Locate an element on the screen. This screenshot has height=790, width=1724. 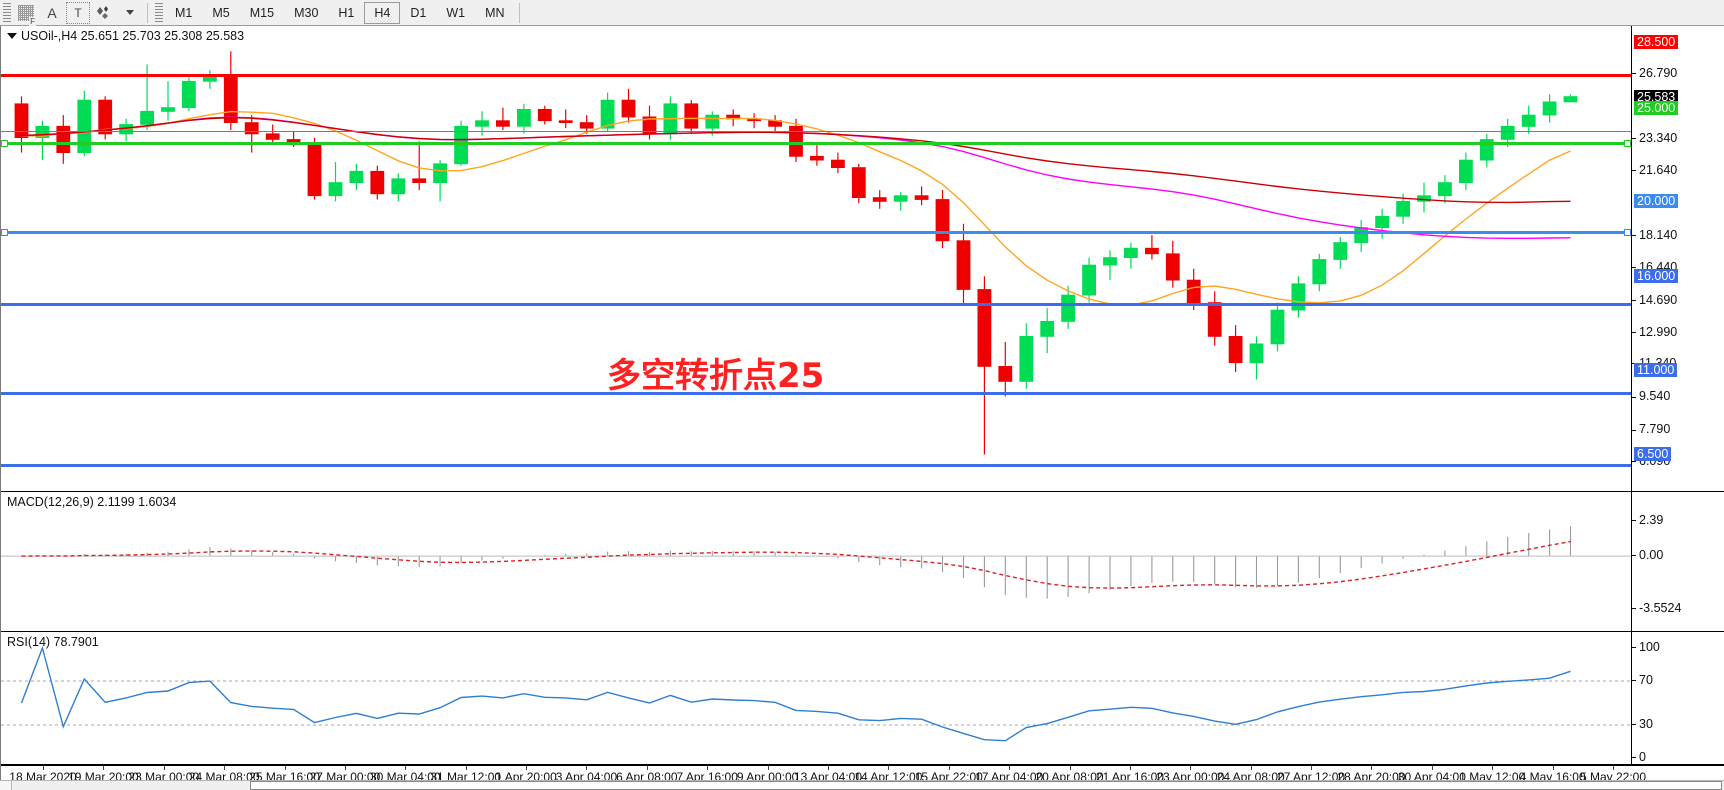
timeframe-mn: MN is located at coordinates (495, 12).